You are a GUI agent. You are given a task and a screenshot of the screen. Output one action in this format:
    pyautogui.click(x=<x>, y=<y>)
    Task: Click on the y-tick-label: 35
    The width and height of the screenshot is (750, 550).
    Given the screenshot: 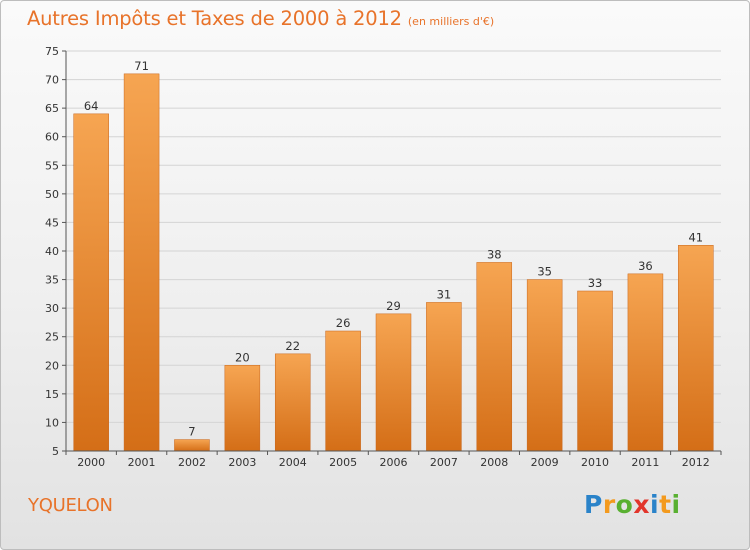 What is the action you would take?
    pyautogui.click(x=52, y=280)
    